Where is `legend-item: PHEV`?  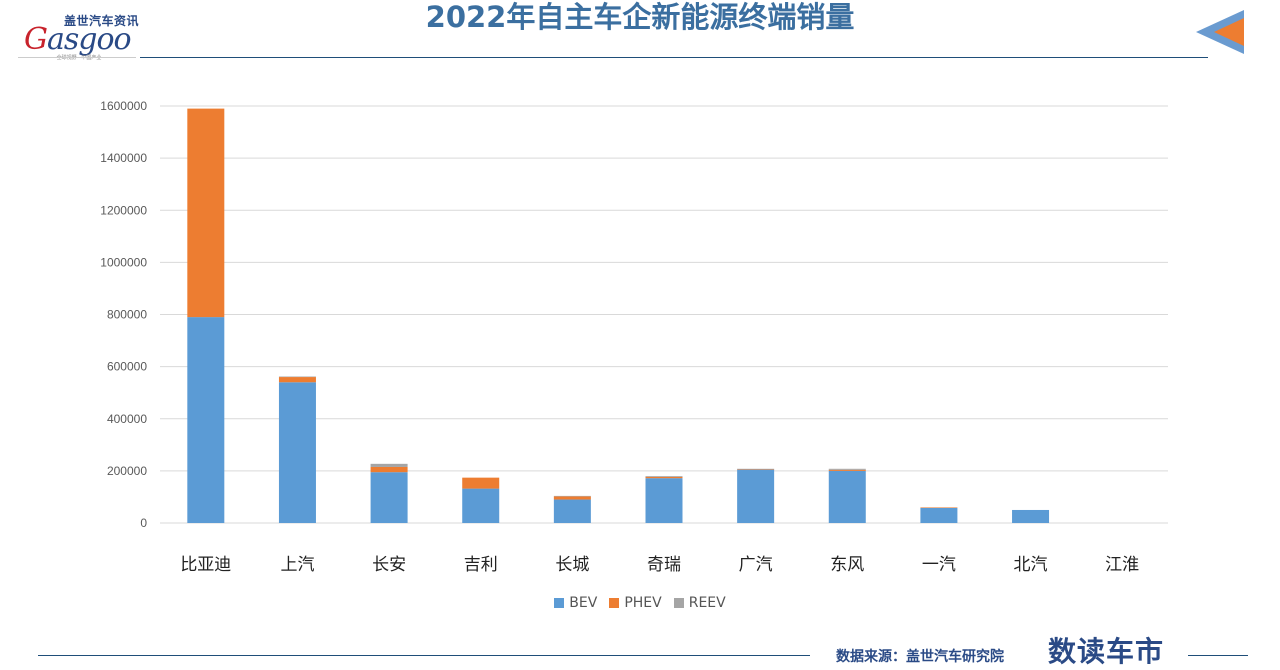 legend-item: PHEV is located at coordinates (635, 603).